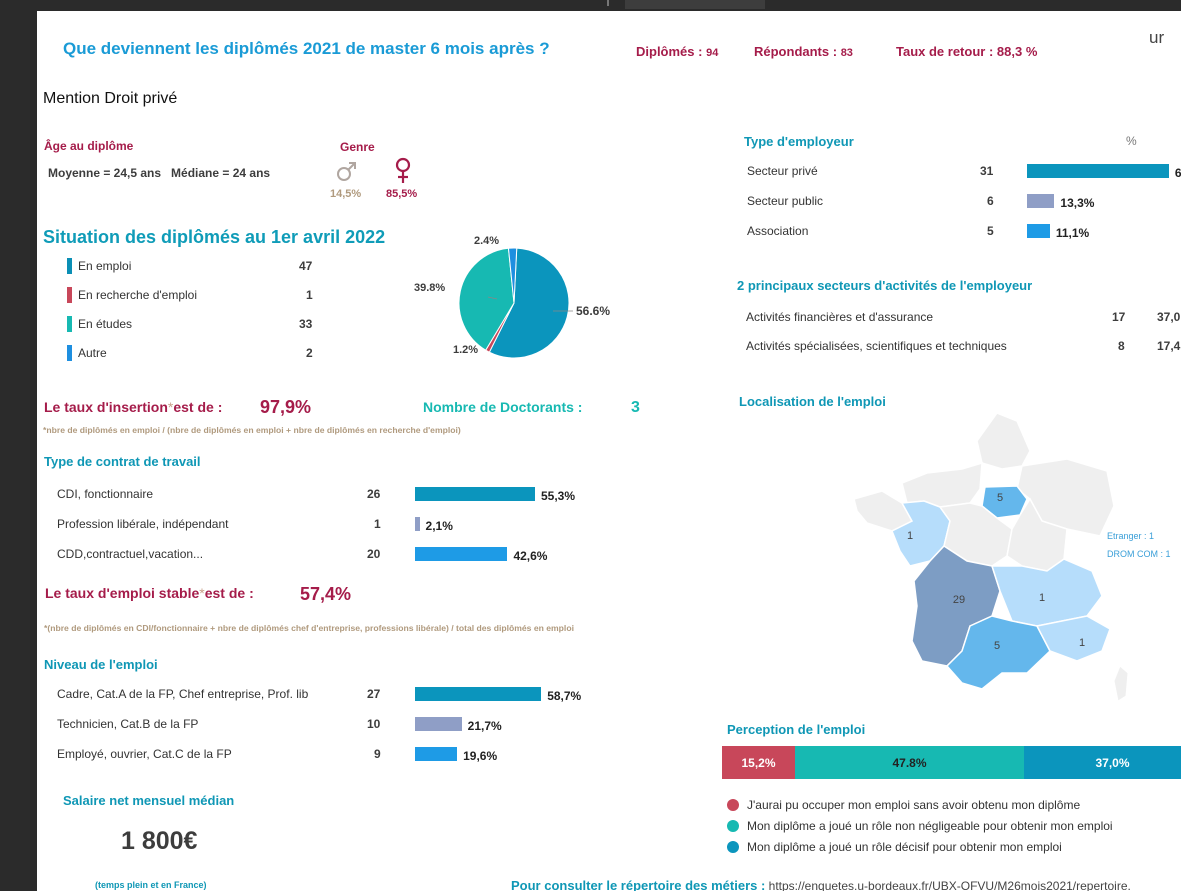 The width and height of the screenshot is (1181, 891). What do you see at coordinates (374, 494) in the screenshot?
I see `contrat-count-1: 26` at bounding box center [374, 494].